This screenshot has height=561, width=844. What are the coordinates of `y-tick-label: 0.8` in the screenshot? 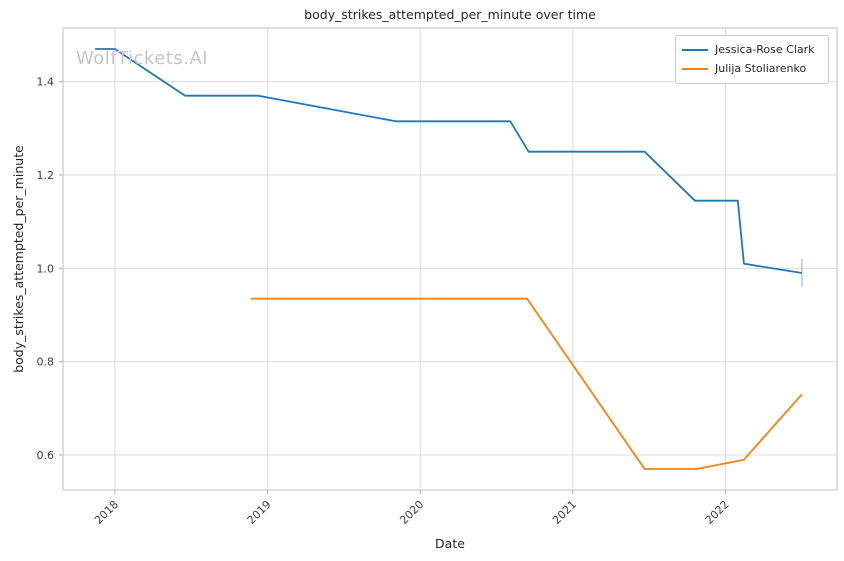 It's located at (46, 362).